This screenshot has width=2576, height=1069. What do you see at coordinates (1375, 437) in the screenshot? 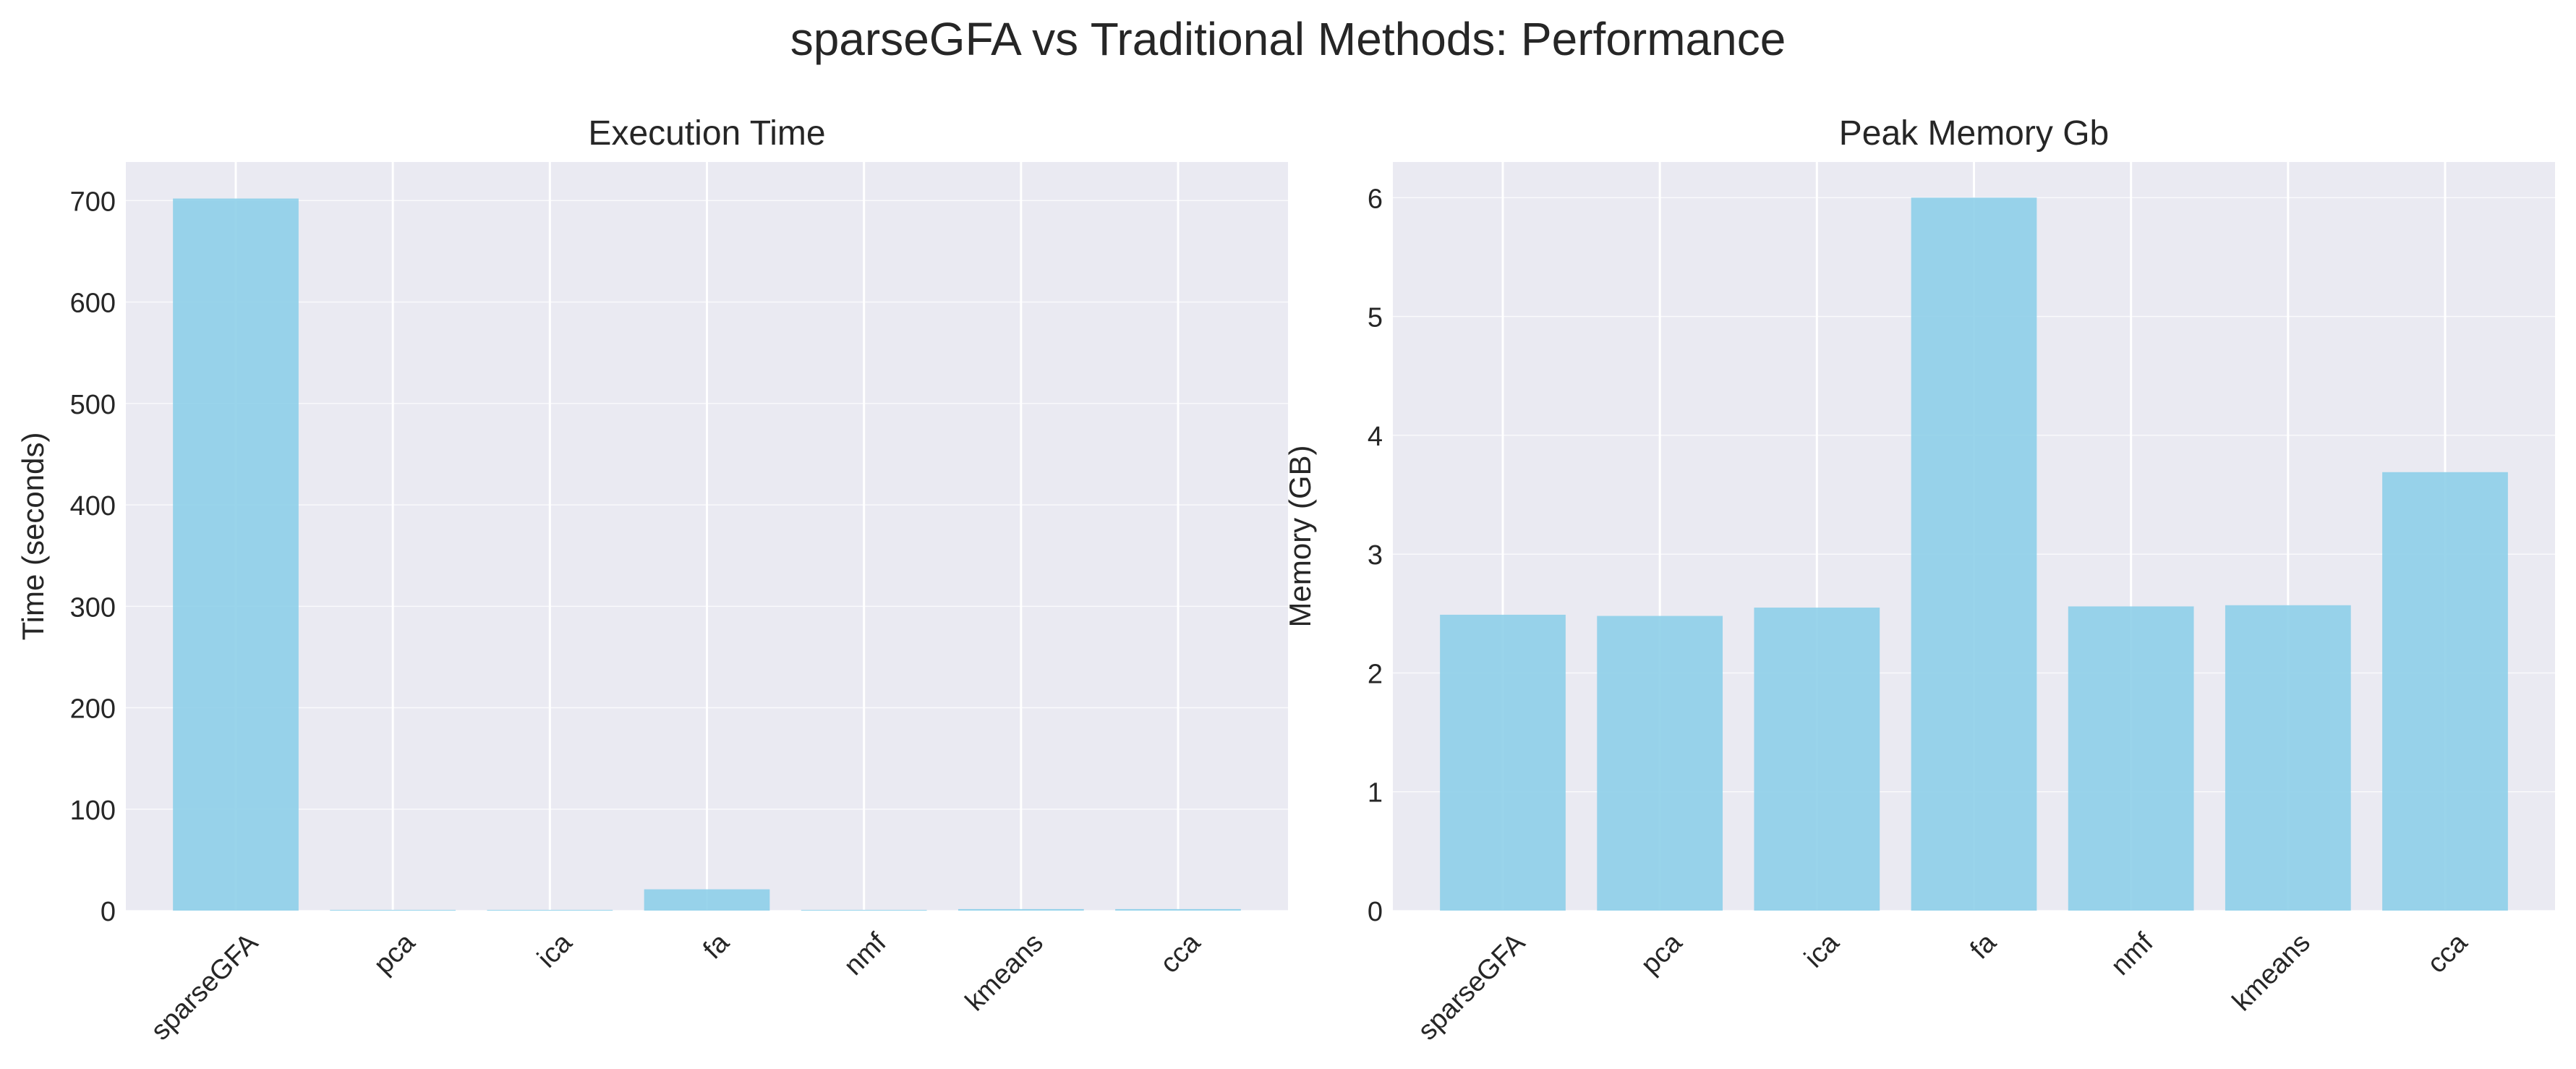
I see `y-tick-label: 4` at bounding box center [1375, 437].